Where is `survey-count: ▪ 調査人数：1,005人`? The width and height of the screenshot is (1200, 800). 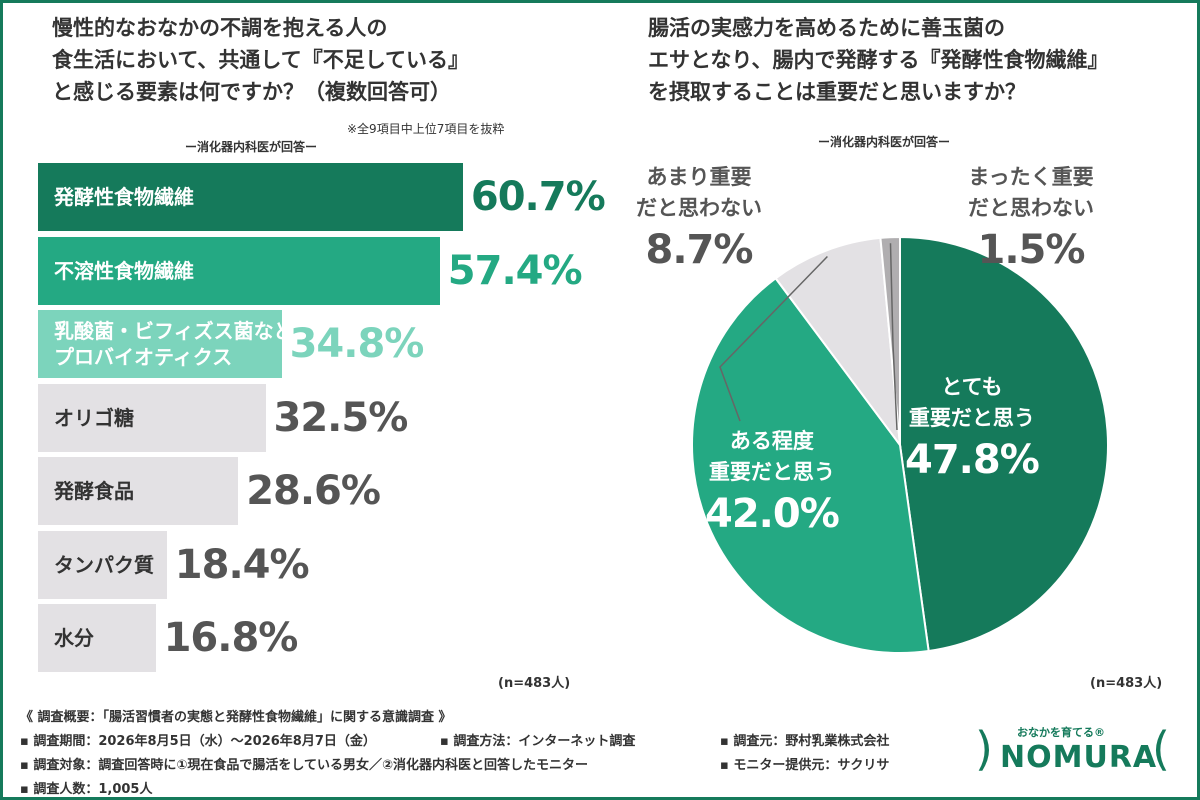
survey-count: ▪ 調査人数：1,005人 is located at coordinates (86, 787).